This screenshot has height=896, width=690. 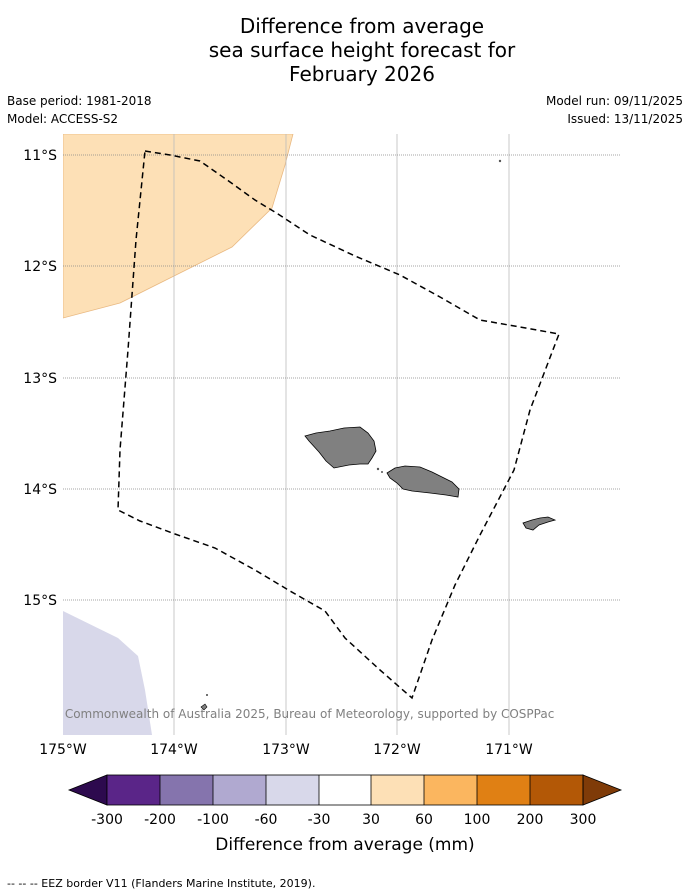 I want to click on issued-text: Issued: 13/11/2025, so click(x=625, y=119).